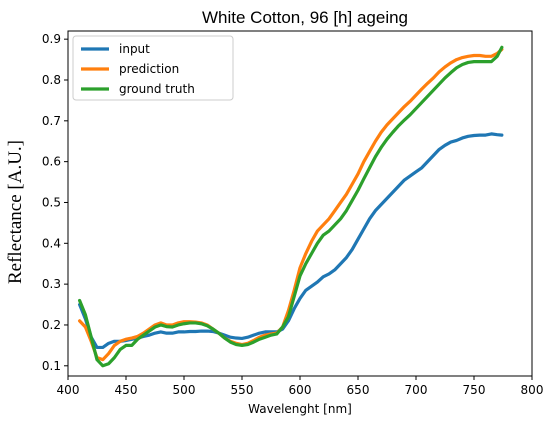 This screenshot has height=421, width=550. I want to click on y-tick-label: 0.8, so click(51, 80).